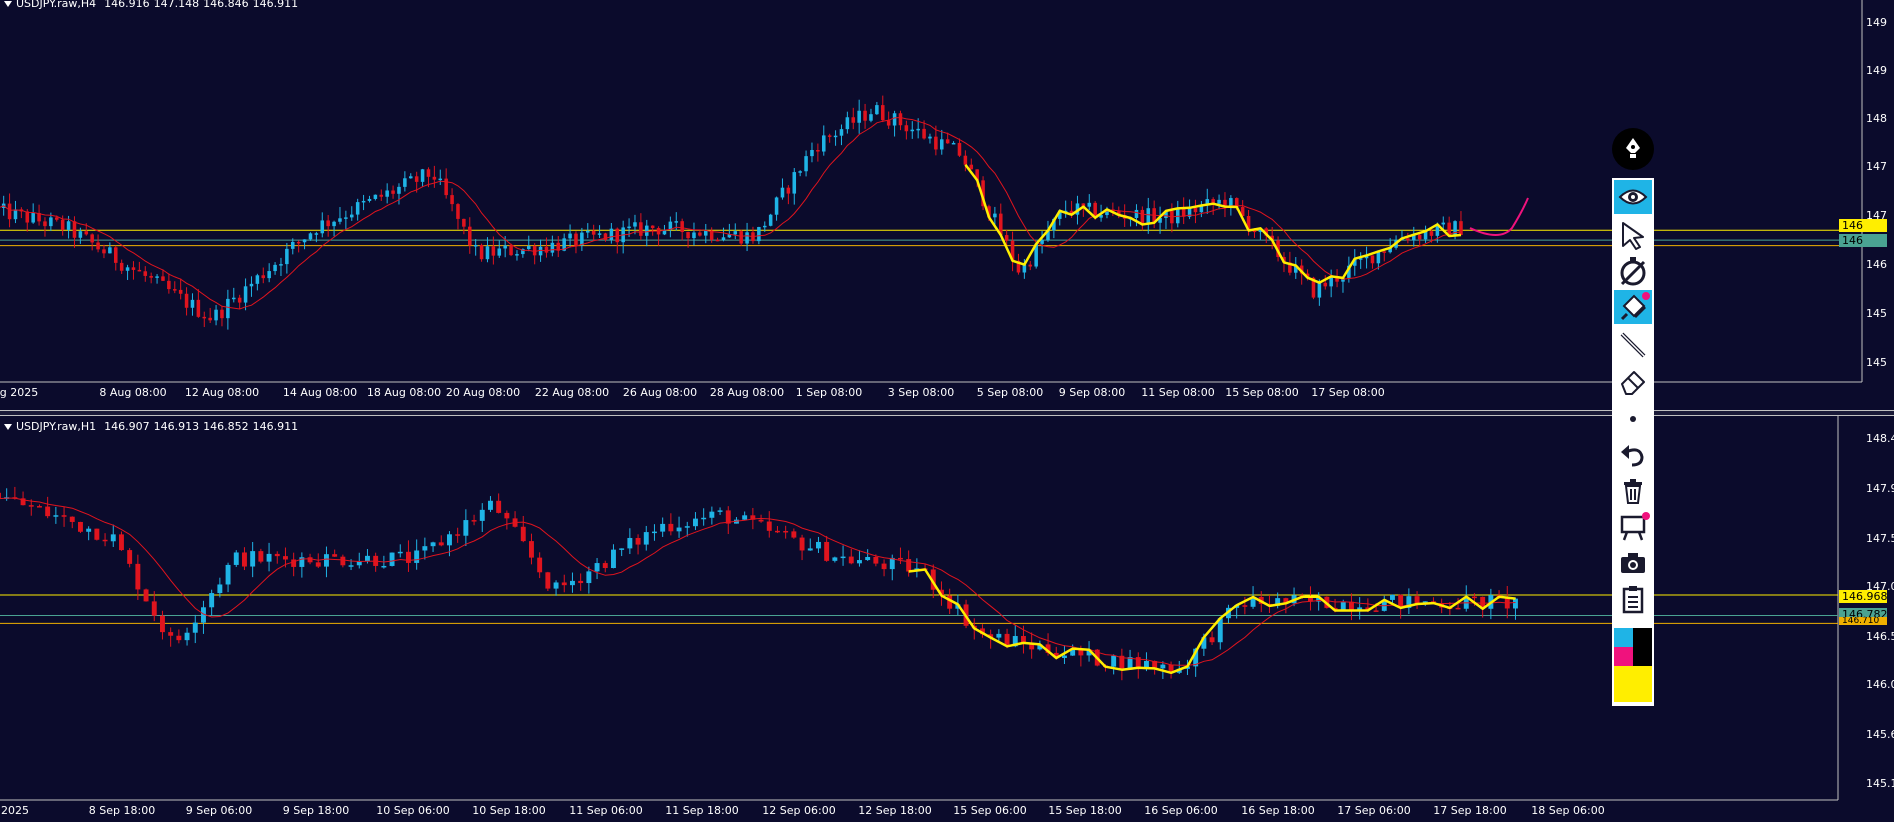  What do you see at coordinates (1633, 381) in the screenshot?
I see `eraser-button` at bounding box center [1633, 381].